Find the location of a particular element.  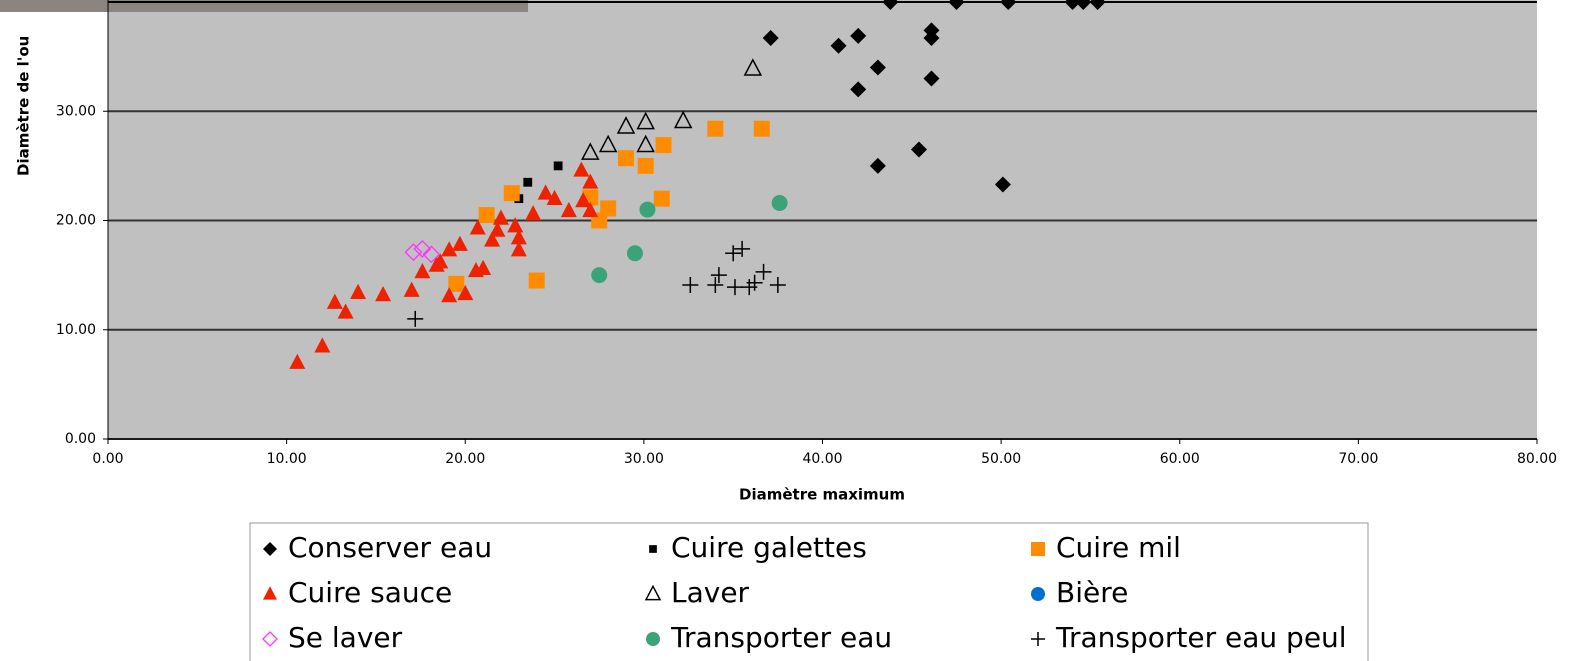

x-tick-label: 40.00 is located at coordinates (822, 459).